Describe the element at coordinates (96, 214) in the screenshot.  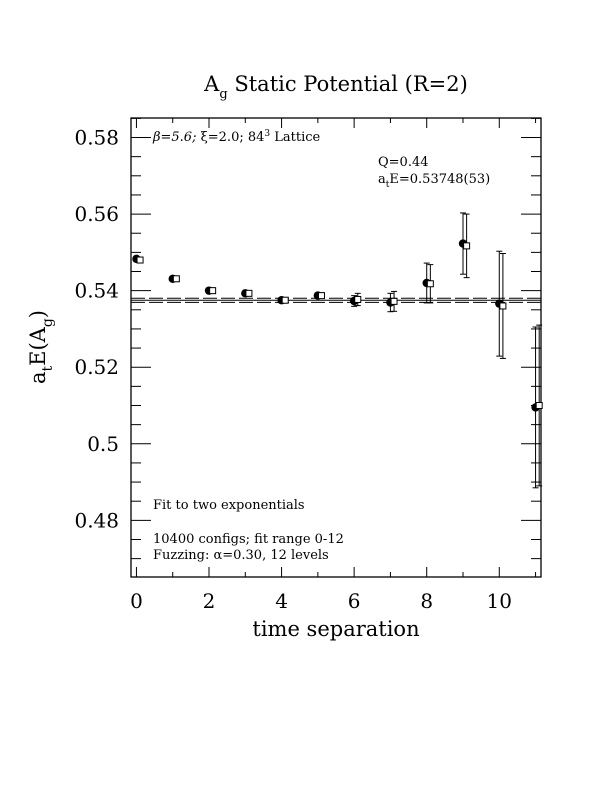
I see `y-tick-label: 0.56` at that location.